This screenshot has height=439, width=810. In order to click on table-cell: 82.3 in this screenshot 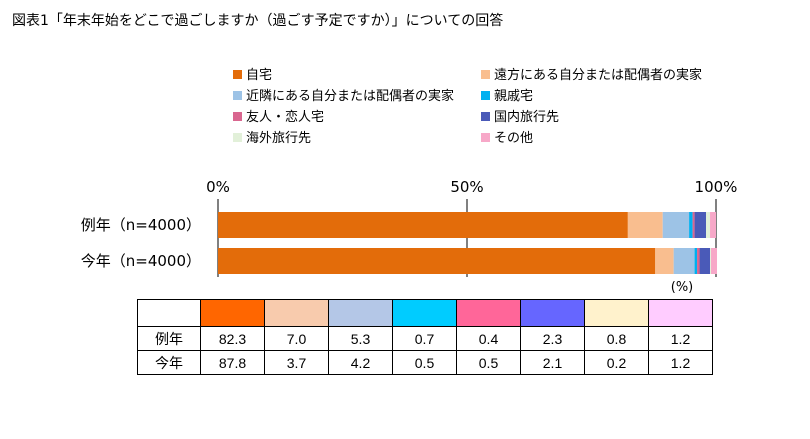, I will do `click(232, 338)`.